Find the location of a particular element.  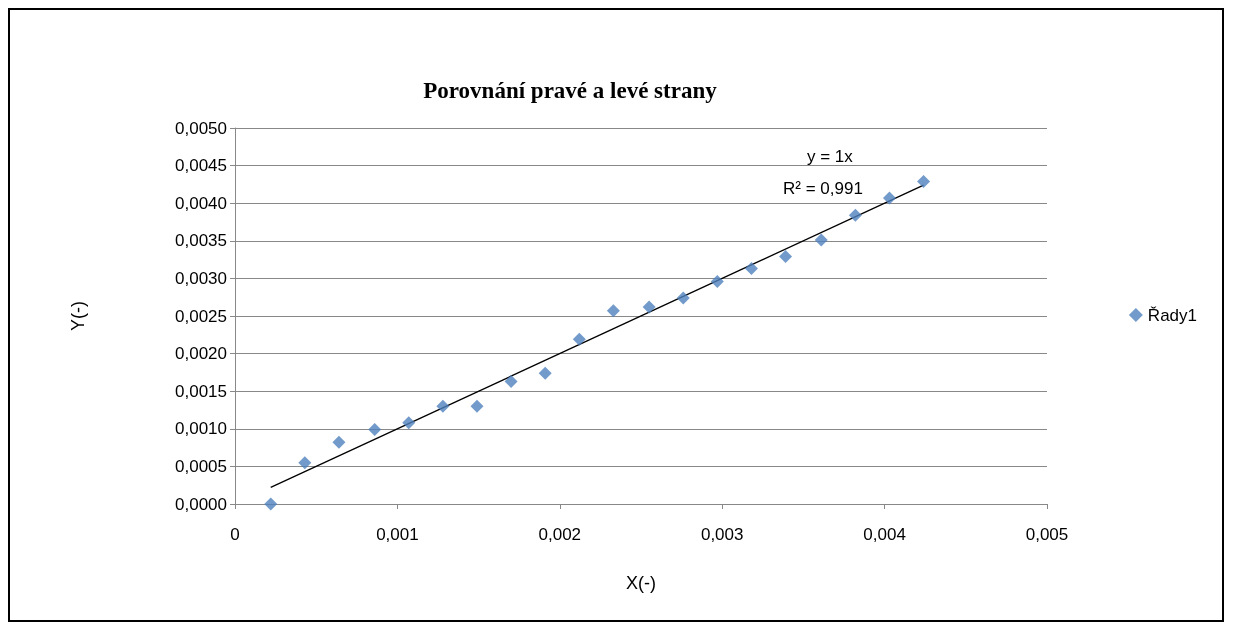

y-tick-label: 0,0035 is located at coordinates (201, 241).